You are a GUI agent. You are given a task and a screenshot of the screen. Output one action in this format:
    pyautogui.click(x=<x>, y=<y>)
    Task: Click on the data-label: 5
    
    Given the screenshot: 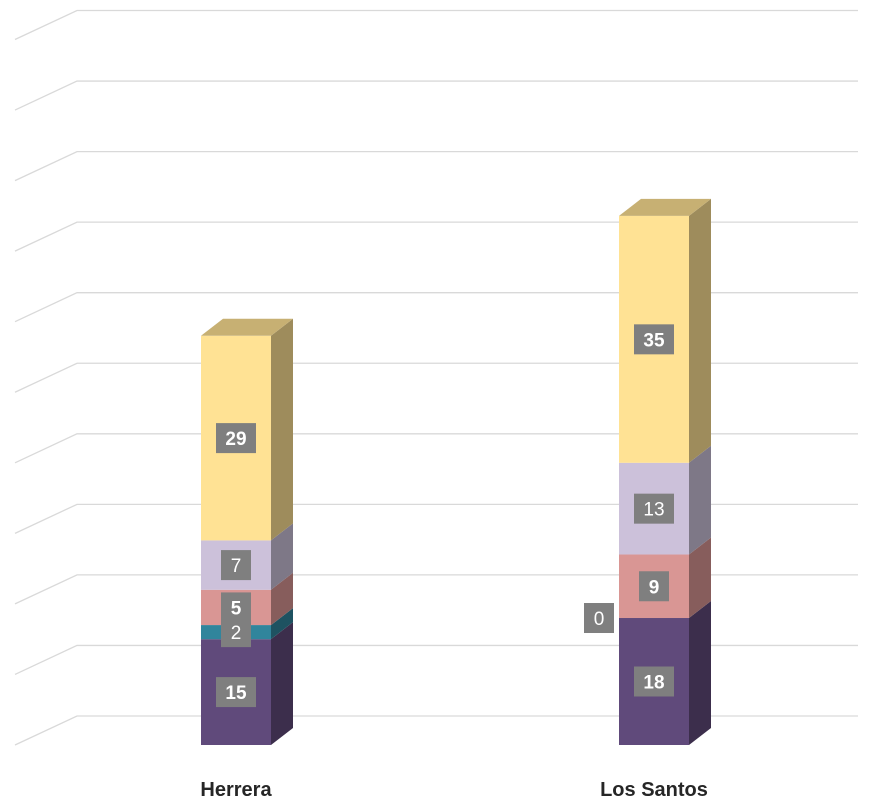 What is the action you would take?
    pyautogui.click(x=236, y=608)
    